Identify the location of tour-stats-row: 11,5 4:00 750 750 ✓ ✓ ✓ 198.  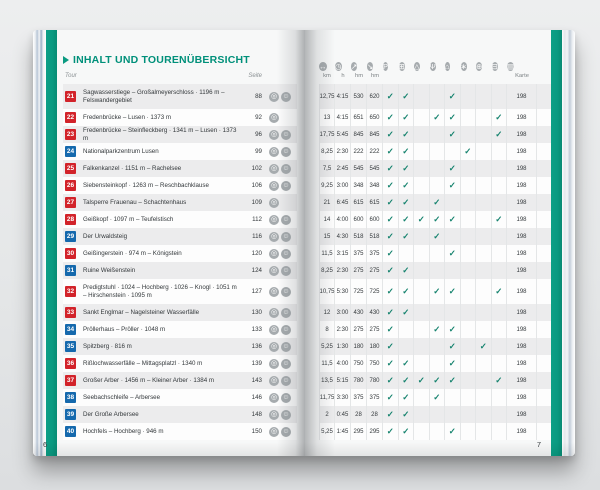
(435, 363).